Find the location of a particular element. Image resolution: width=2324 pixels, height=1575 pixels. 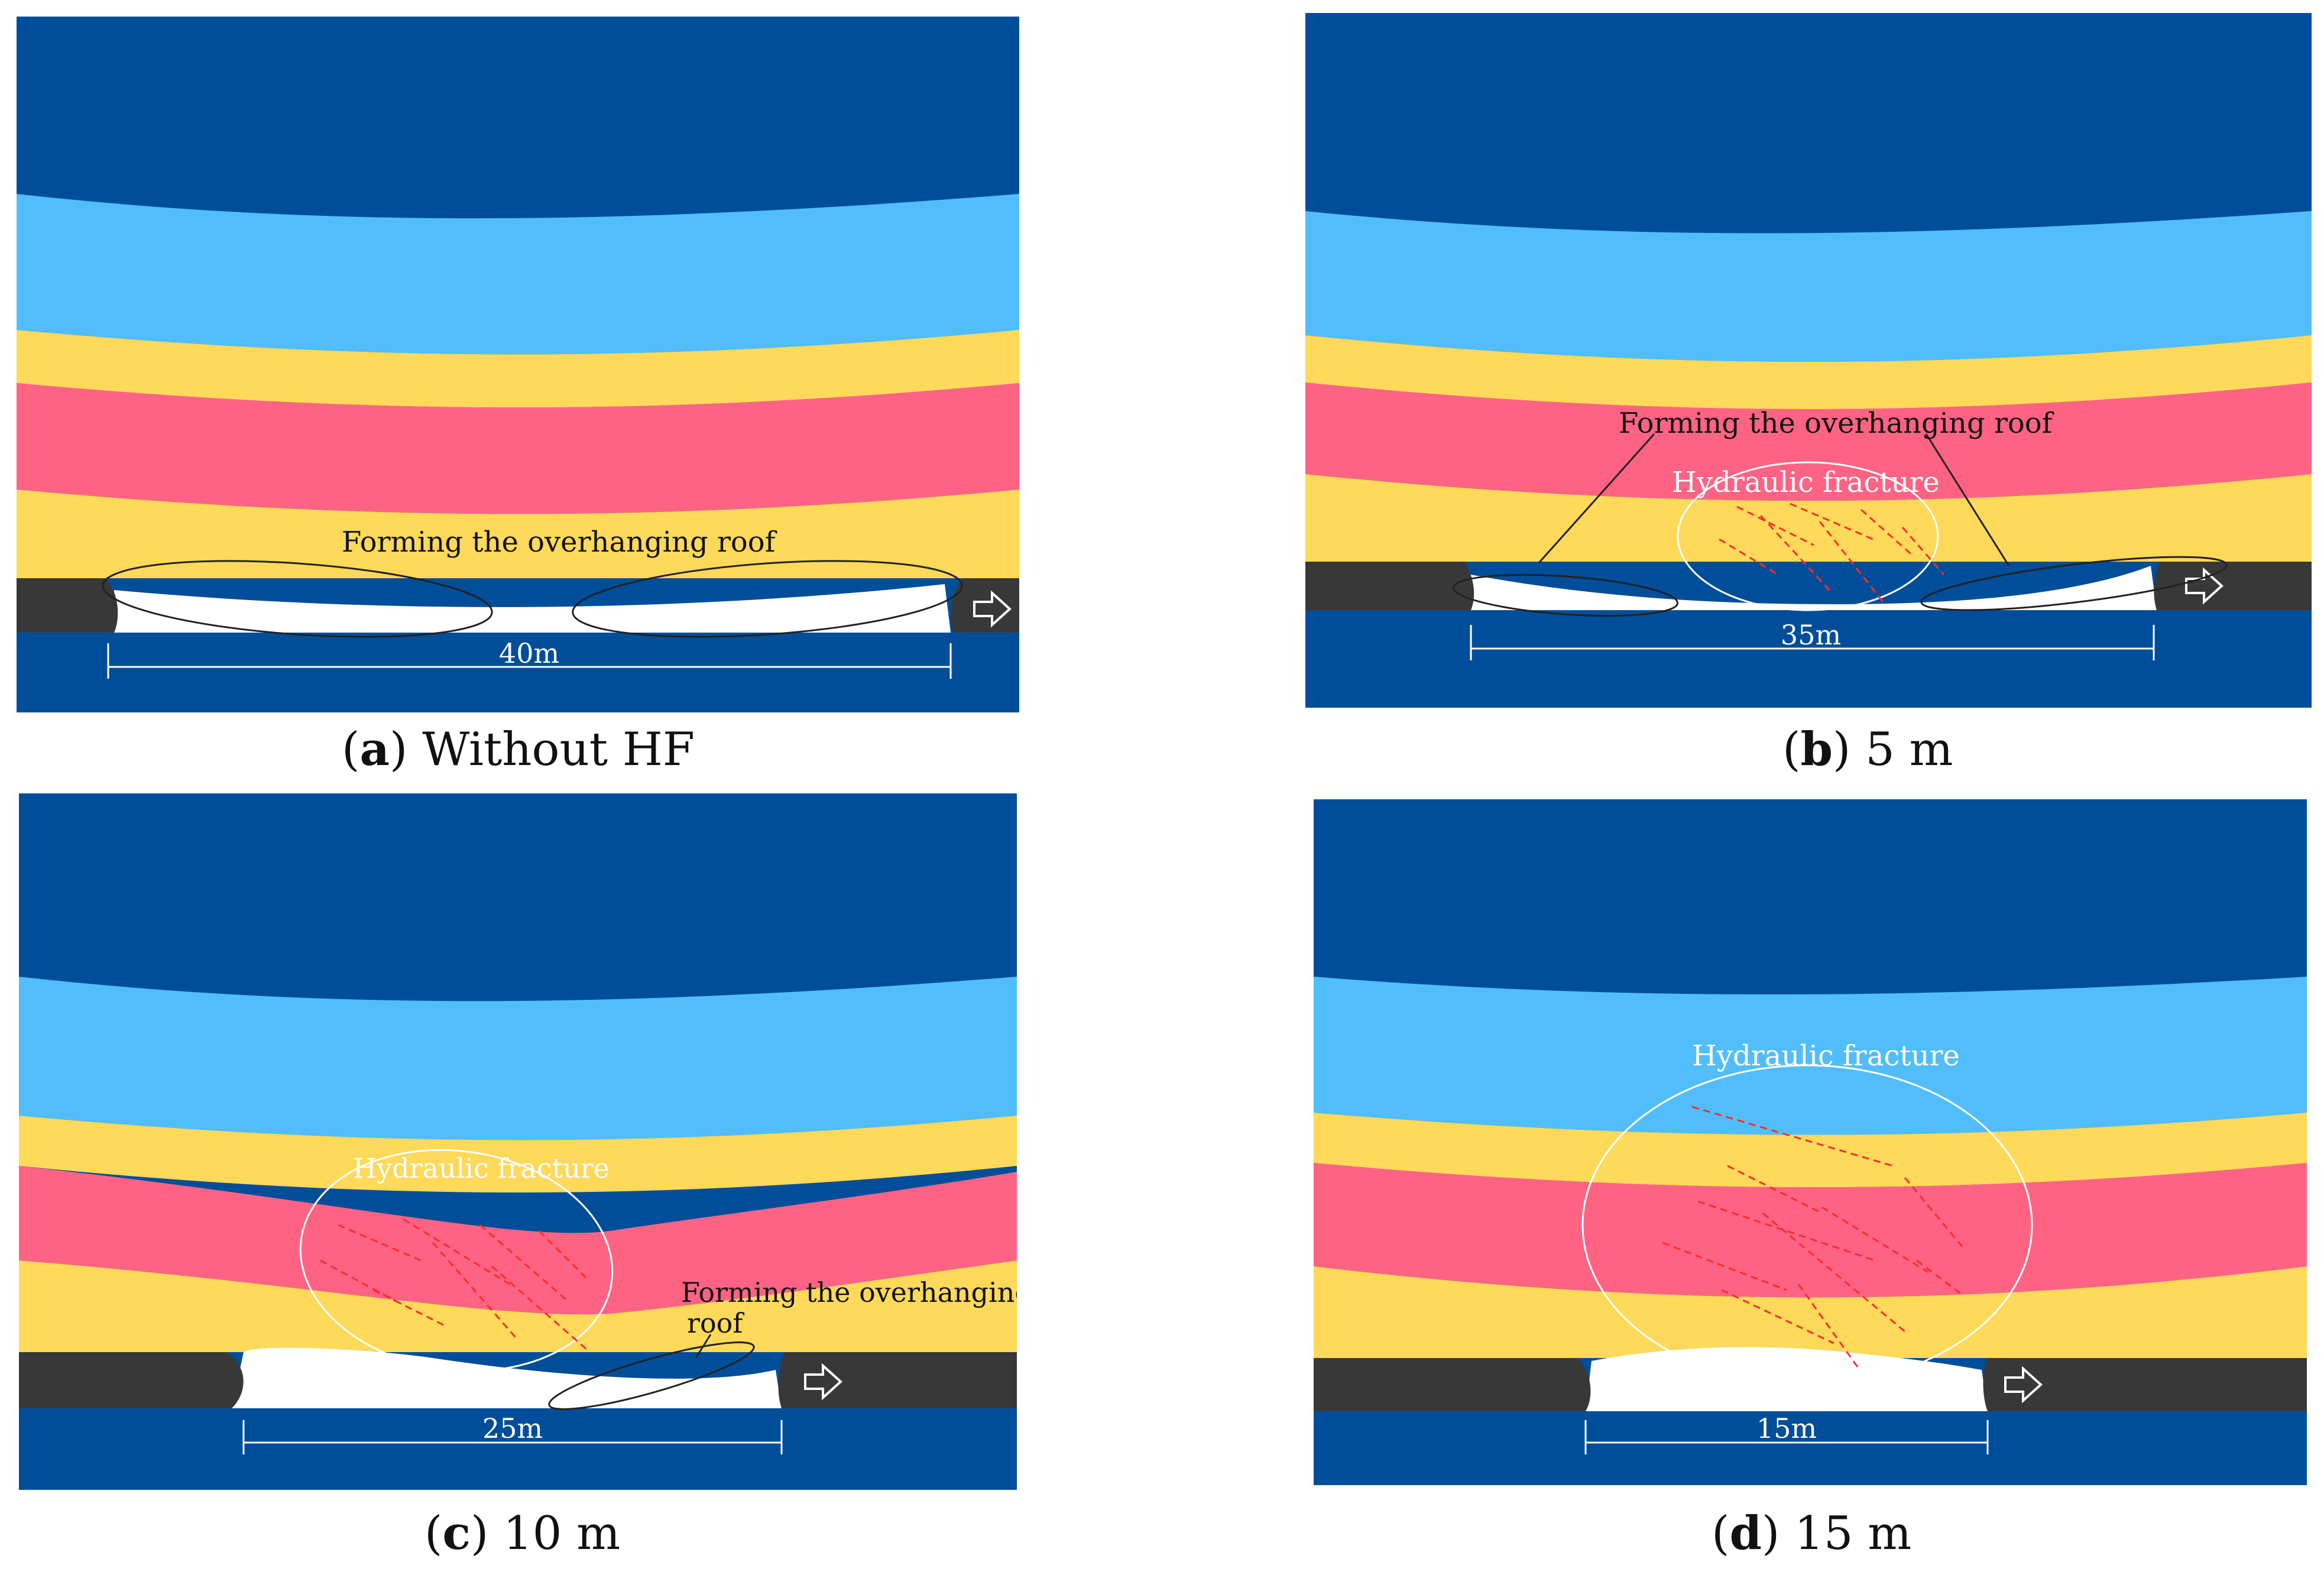

overhang-annotation-line2: roof is located at coordinates (715, 1323).